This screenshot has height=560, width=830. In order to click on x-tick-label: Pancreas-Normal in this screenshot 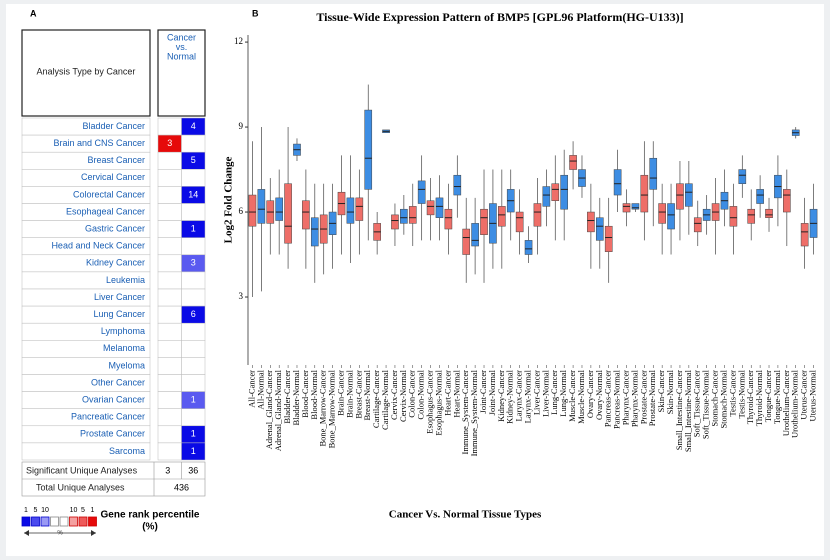, I will do `click(617, 399)`.